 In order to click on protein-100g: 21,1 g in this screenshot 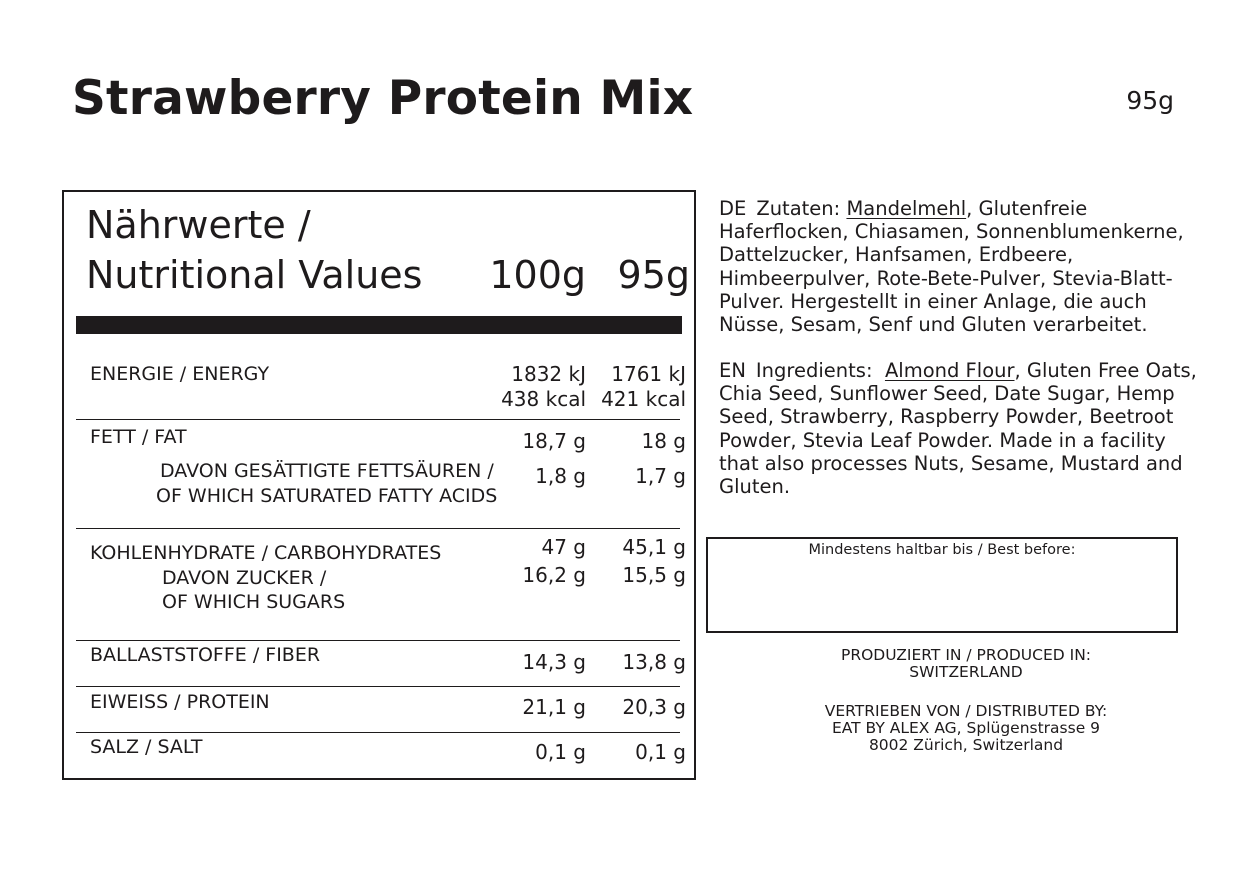, I will do `click(554, 707)`.